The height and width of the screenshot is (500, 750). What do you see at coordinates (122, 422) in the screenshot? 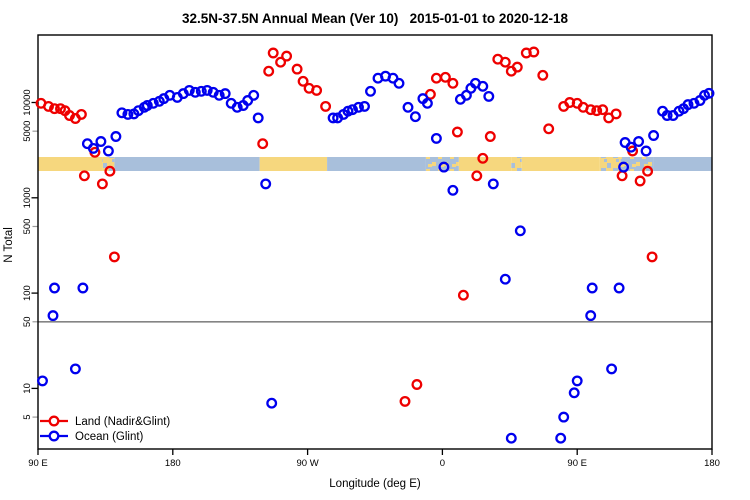
I see `legend-label: Land (Nadir&Glint)` at bounding box center [122, 422].